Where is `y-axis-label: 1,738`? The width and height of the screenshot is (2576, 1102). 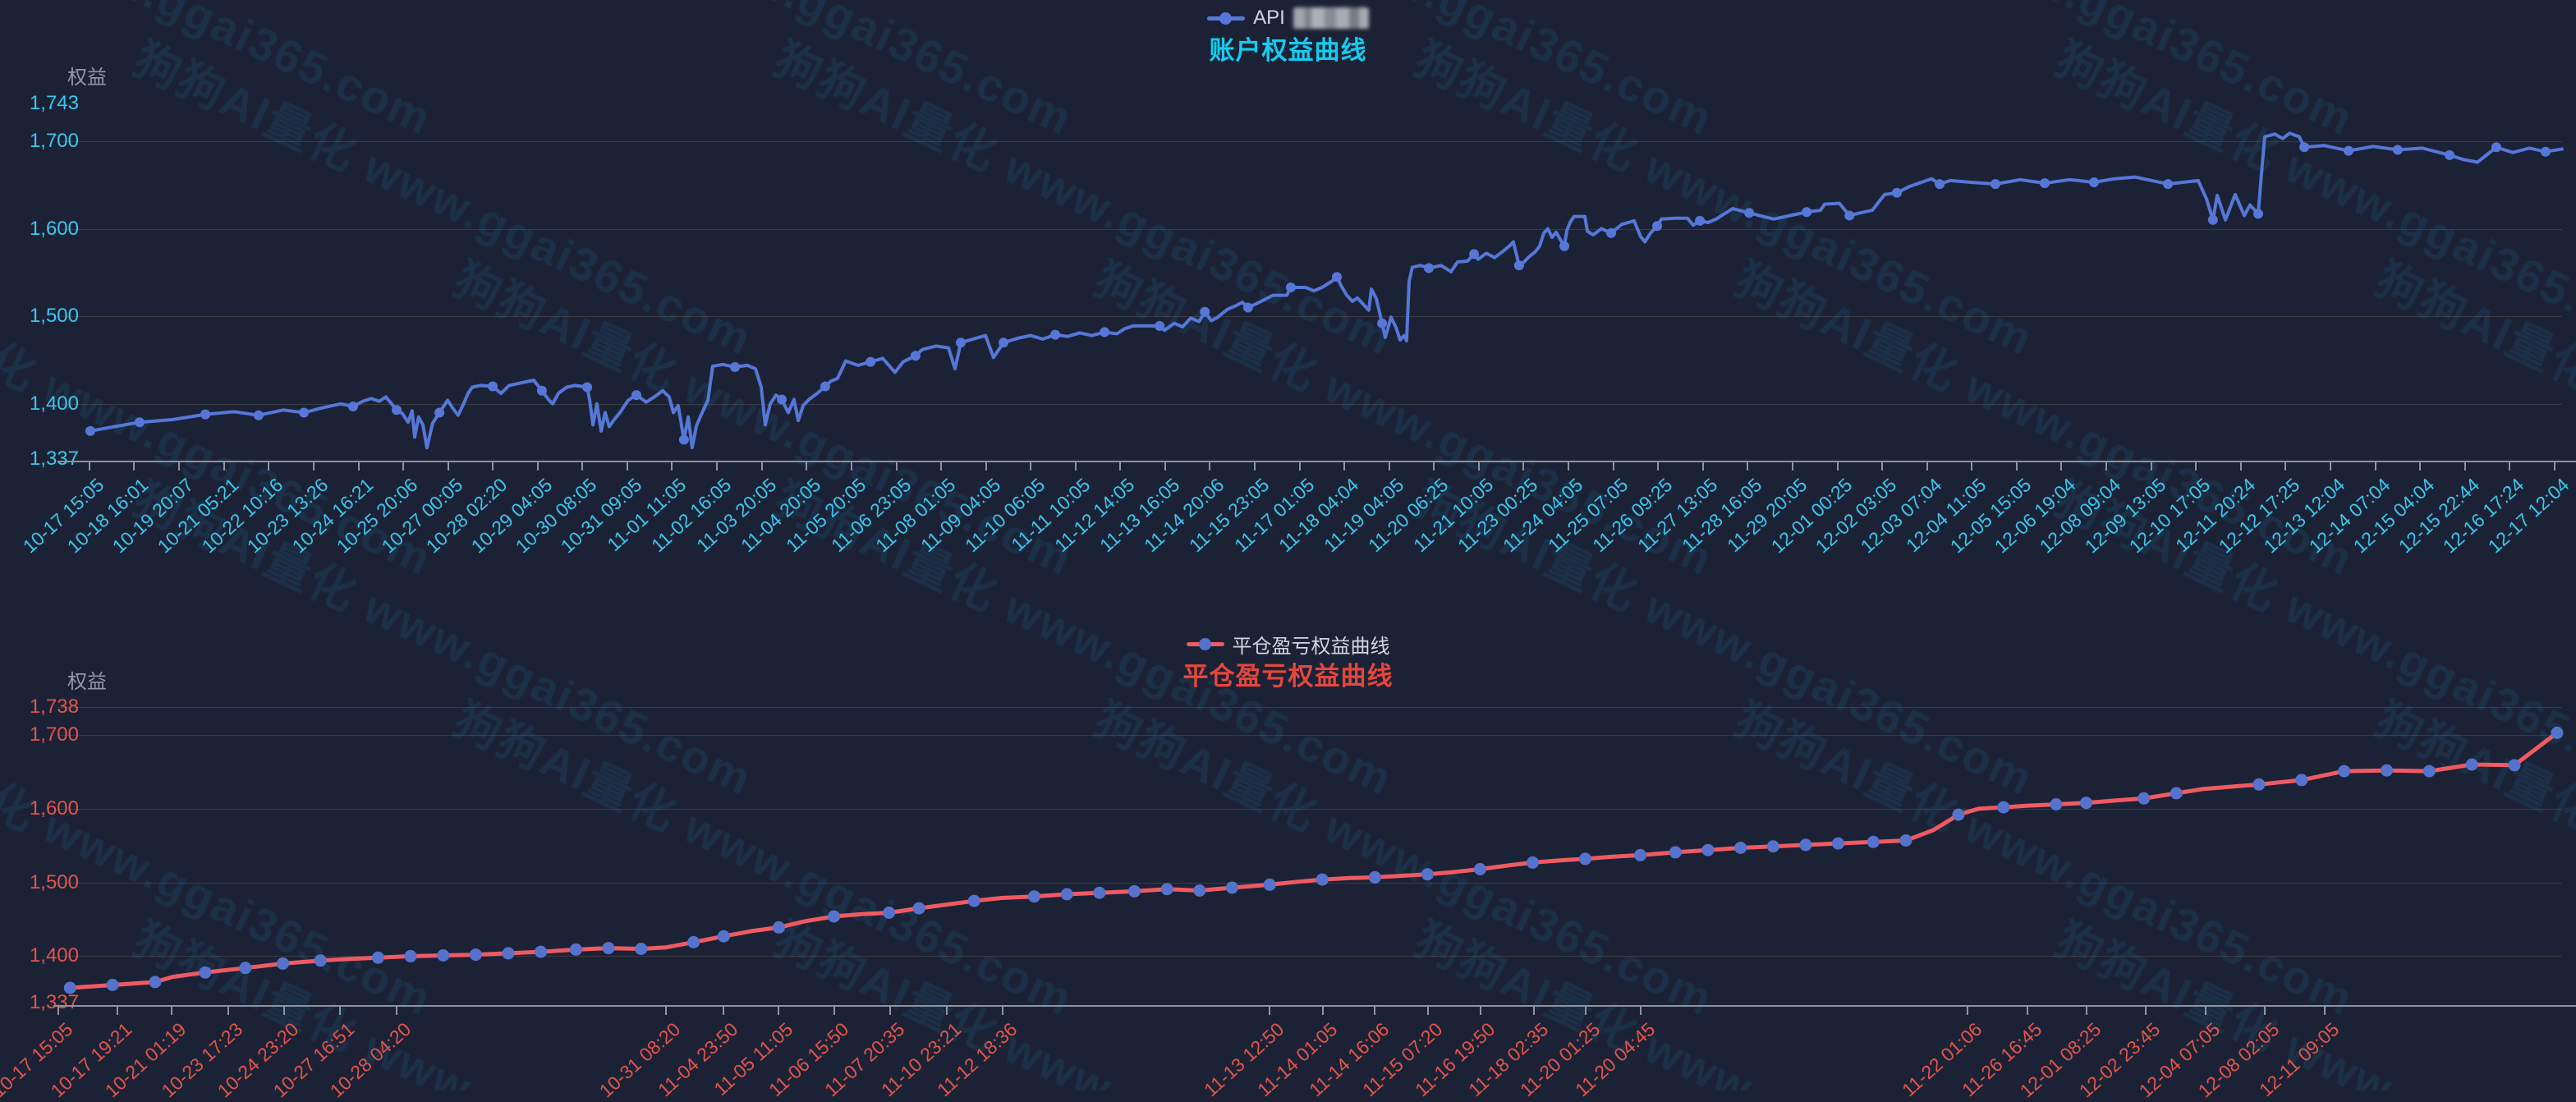 y-axis-label: 1,738 is located at coordinates (54, 707).